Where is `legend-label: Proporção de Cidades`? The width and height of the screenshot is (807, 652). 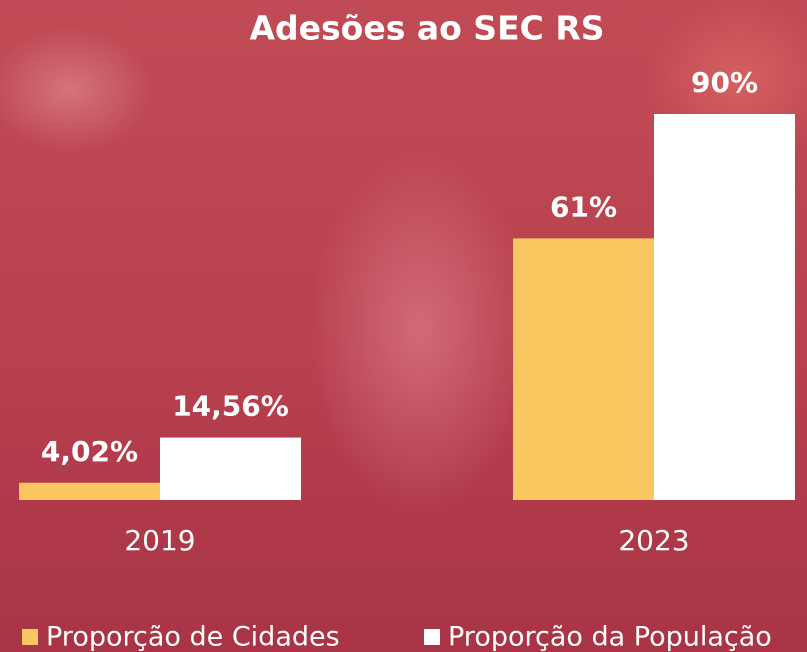 legend-label: Proporção de Cidades is located at coordinates (193, 637).